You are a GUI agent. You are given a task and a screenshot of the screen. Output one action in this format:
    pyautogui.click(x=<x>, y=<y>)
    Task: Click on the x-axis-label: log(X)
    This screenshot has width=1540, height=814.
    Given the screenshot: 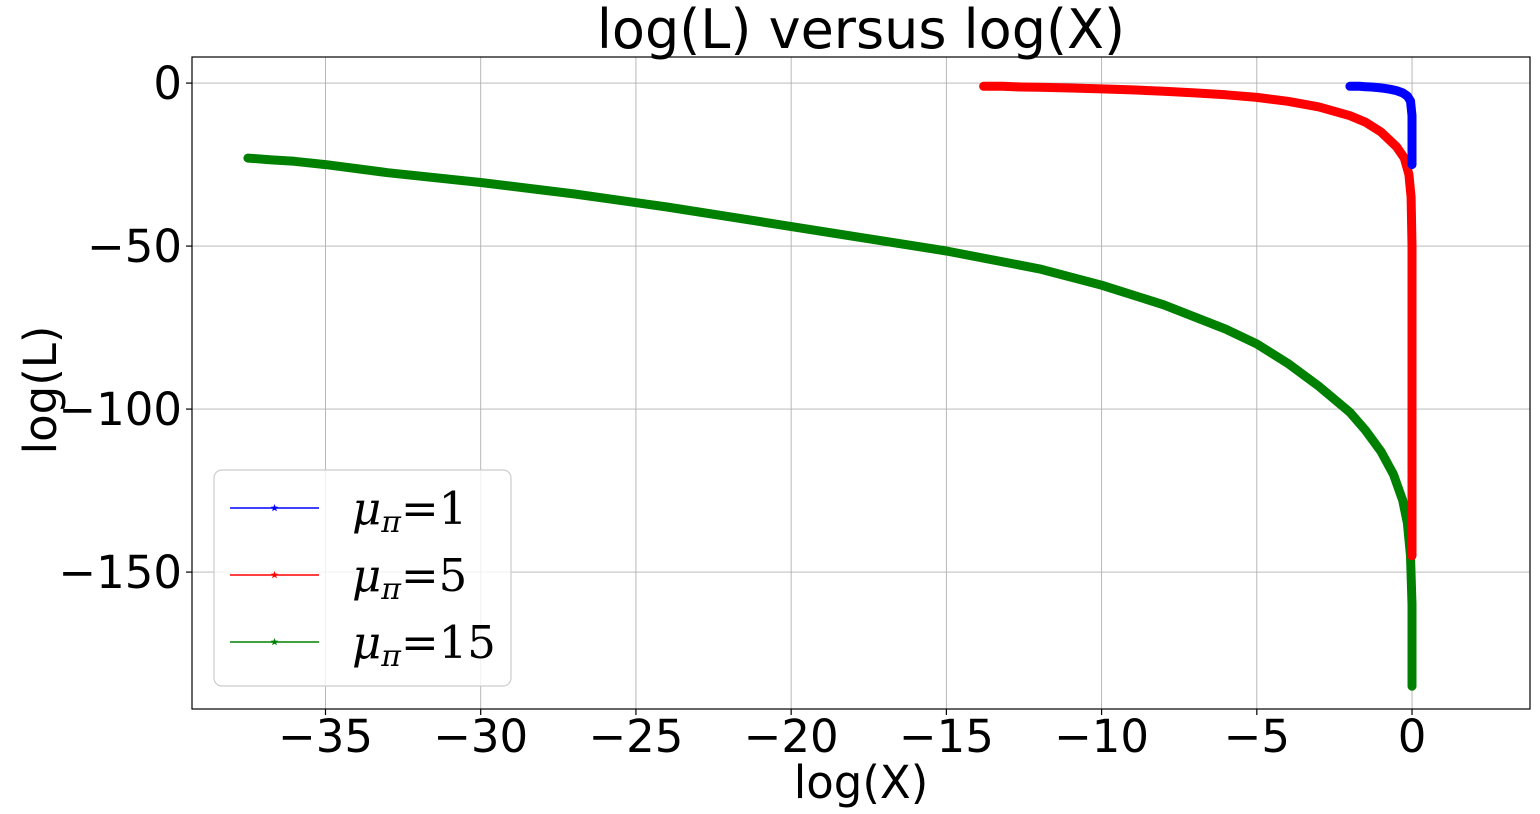 What is the action you would take?
    pyautogui.click(x=861, y=782)
    